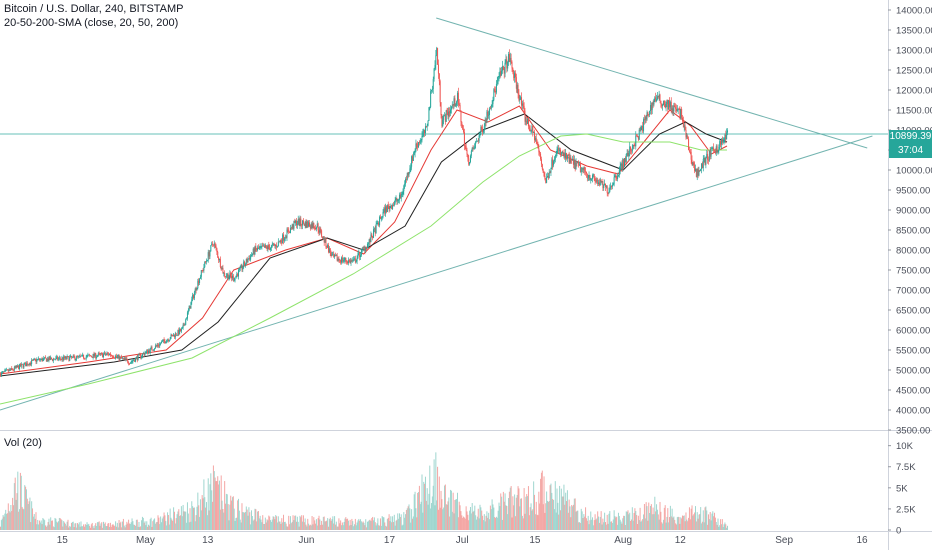 The width and height of the screenshot is (932, 555). Describe the element at coordinates (91, 23) in the screenshot. I see `indicator-legend: 20-50-200-SMA (close, 20, 50, 200)` at that location.